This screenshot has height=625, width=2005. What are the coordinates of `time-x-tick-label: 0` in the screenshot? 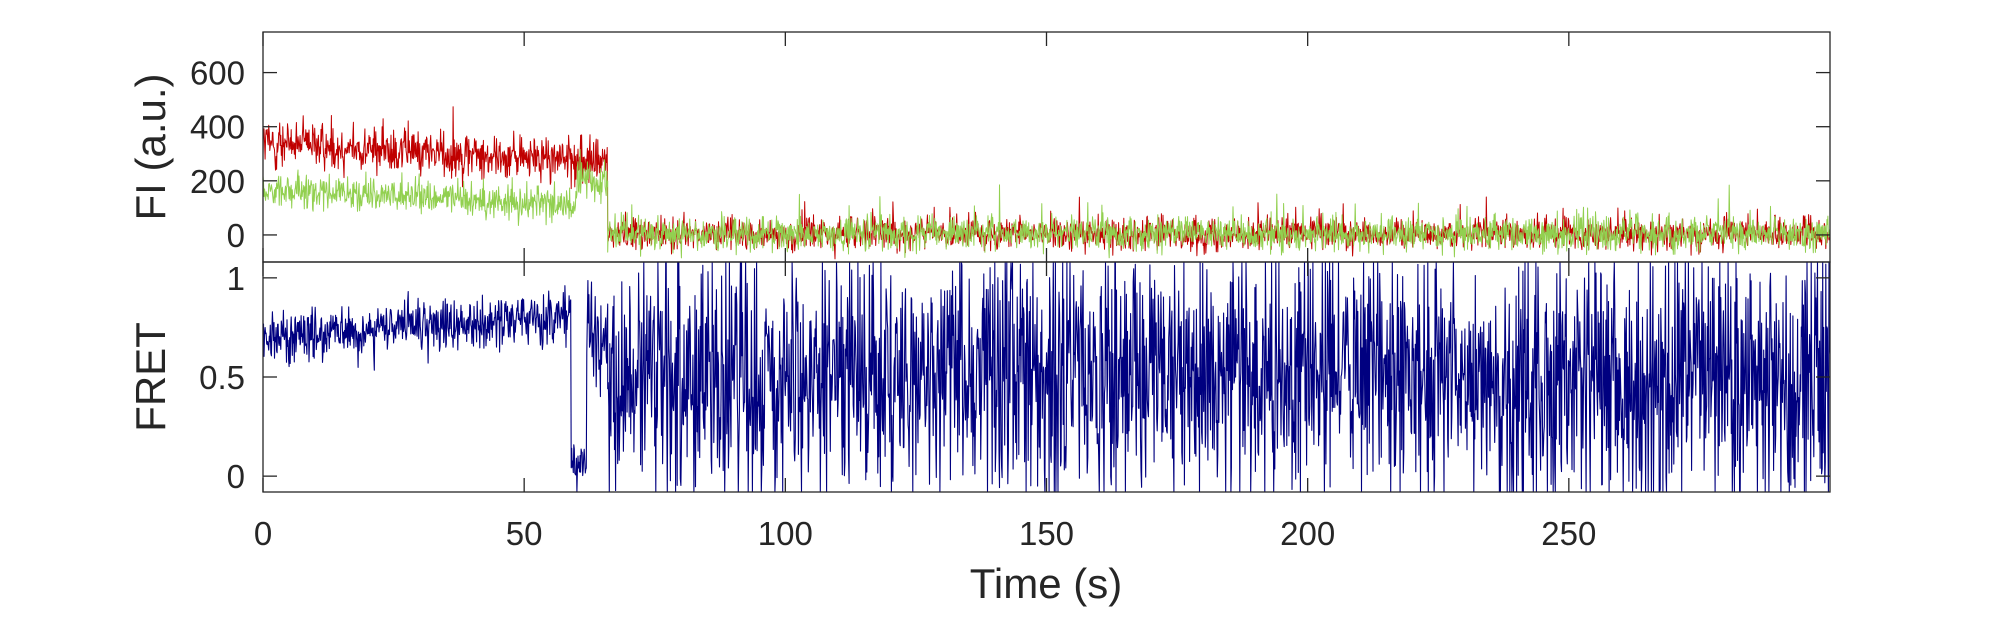 It's located at (263, 533).